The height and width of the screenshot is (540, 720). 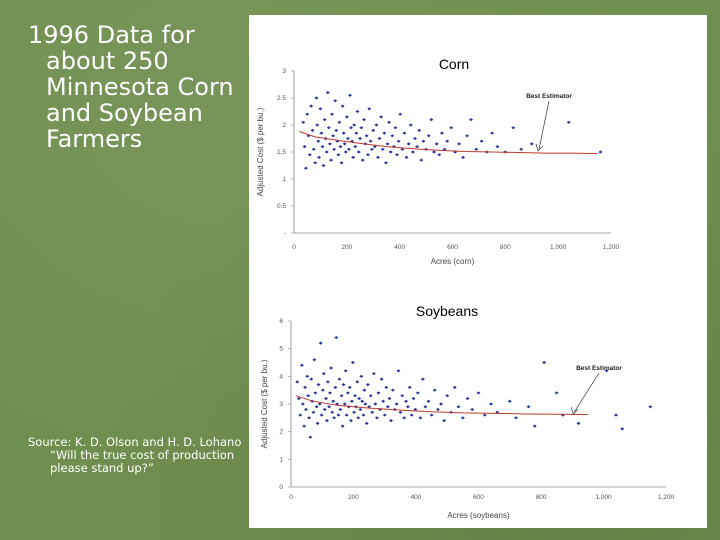 What do you see at coordinates (281, 206) in the screenshot?
I see `corn-y-tick-label: 0.5` at bounding box center [281, 206].